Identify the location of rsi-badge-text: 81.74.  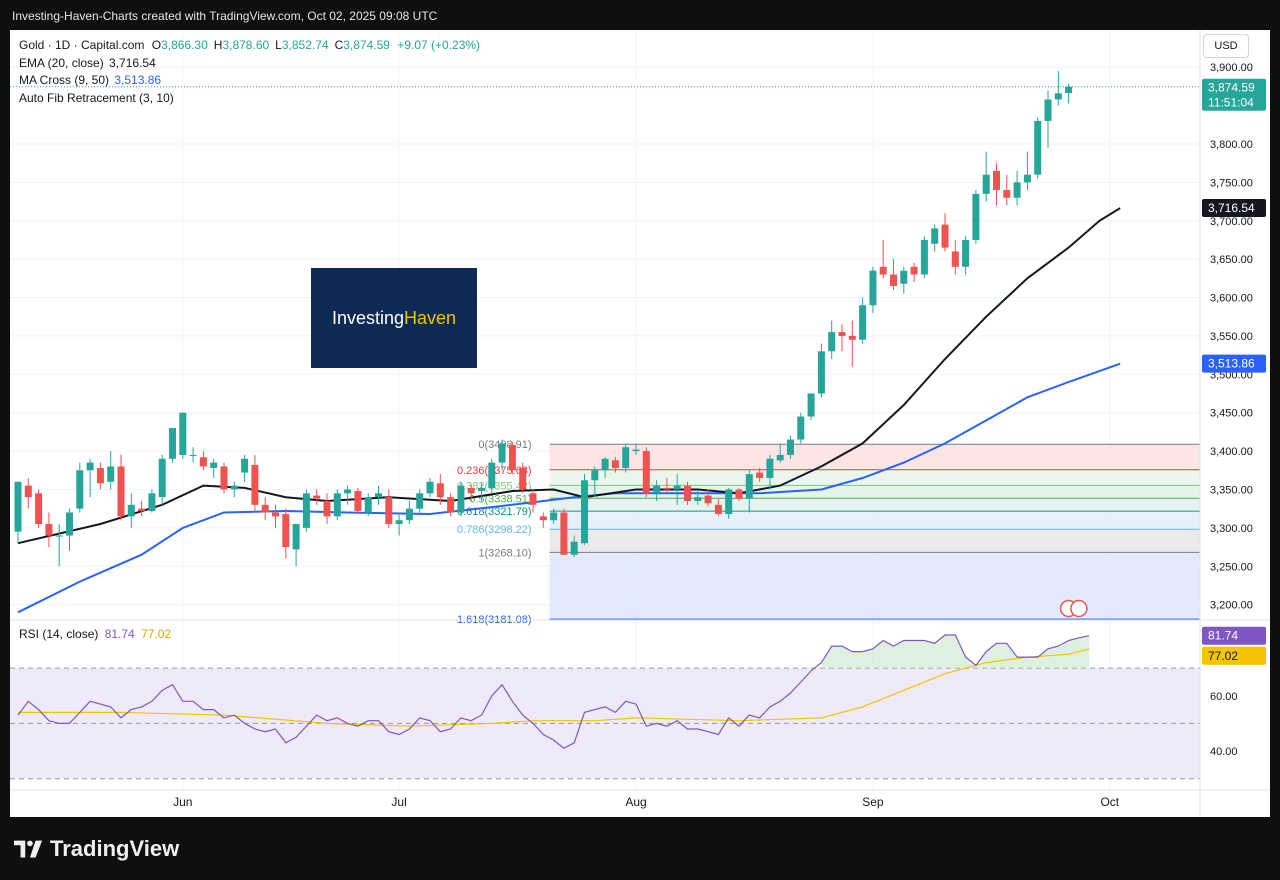
(1223, 636).